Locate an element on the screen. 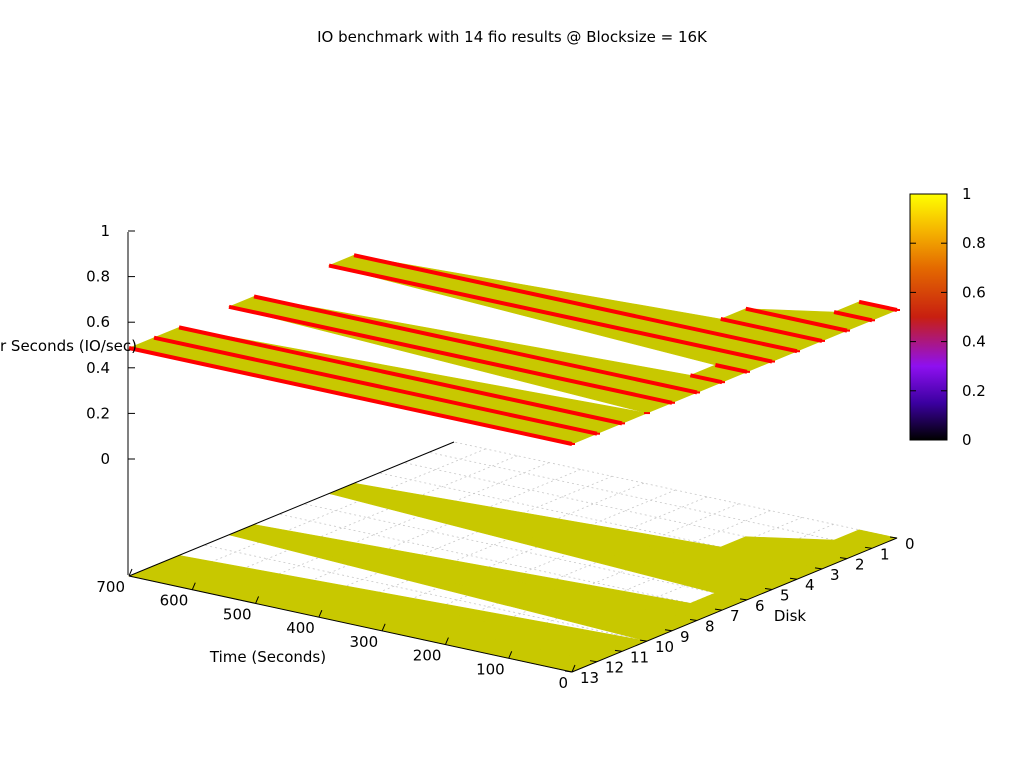 This screenshot has height=768, width=1024. x-tick-label: 600 is located at coordinates (174, 601).